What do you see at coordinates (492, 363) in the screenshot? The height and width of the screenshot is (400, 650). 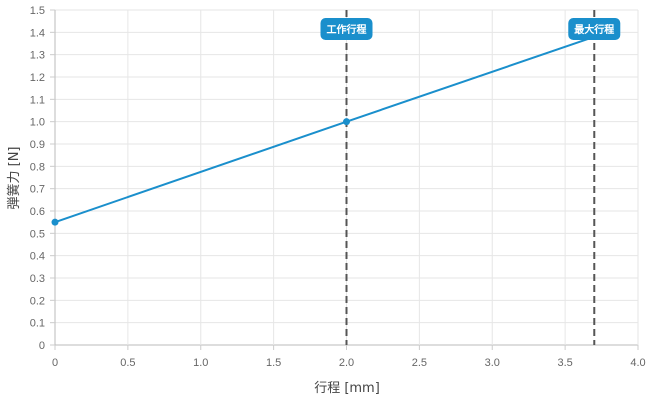 I see `x-tick-label: 3.0` at bounding box center [492, 363].